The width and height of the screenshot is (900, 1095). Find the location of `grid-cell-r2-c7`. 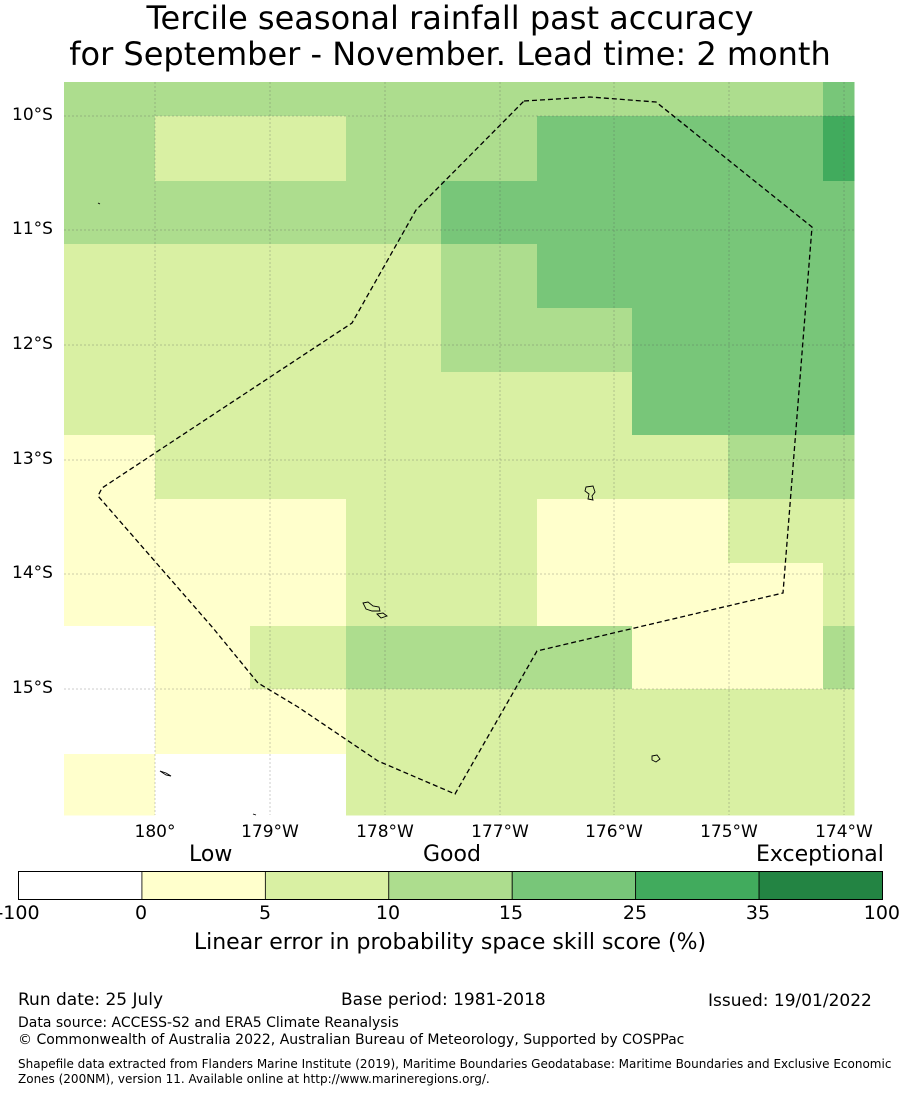

grid-cell-r2-c7 is located at coordinates (776, 213).